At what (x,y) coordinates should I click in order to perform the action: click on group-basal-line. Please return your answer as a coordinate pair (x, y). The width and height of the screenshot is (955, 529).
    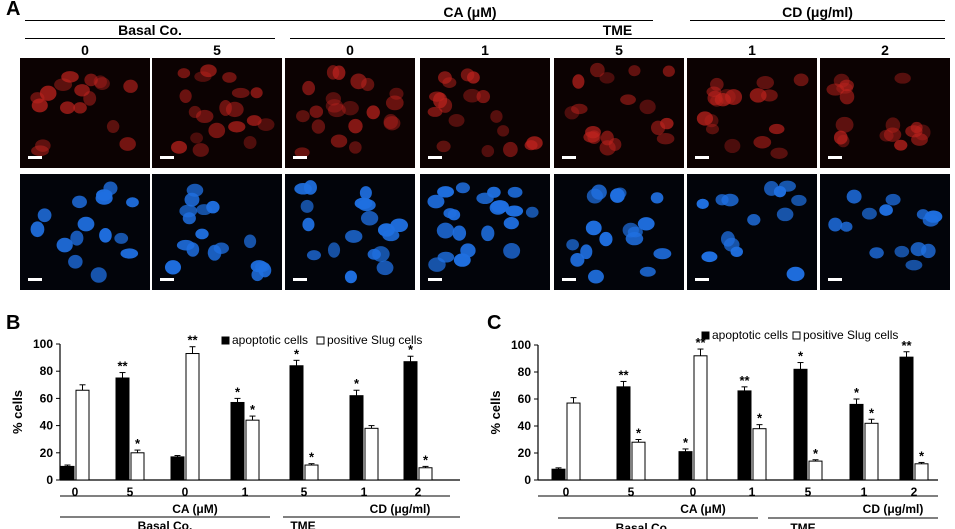
    Looking at the image, I should click on (150, 38).